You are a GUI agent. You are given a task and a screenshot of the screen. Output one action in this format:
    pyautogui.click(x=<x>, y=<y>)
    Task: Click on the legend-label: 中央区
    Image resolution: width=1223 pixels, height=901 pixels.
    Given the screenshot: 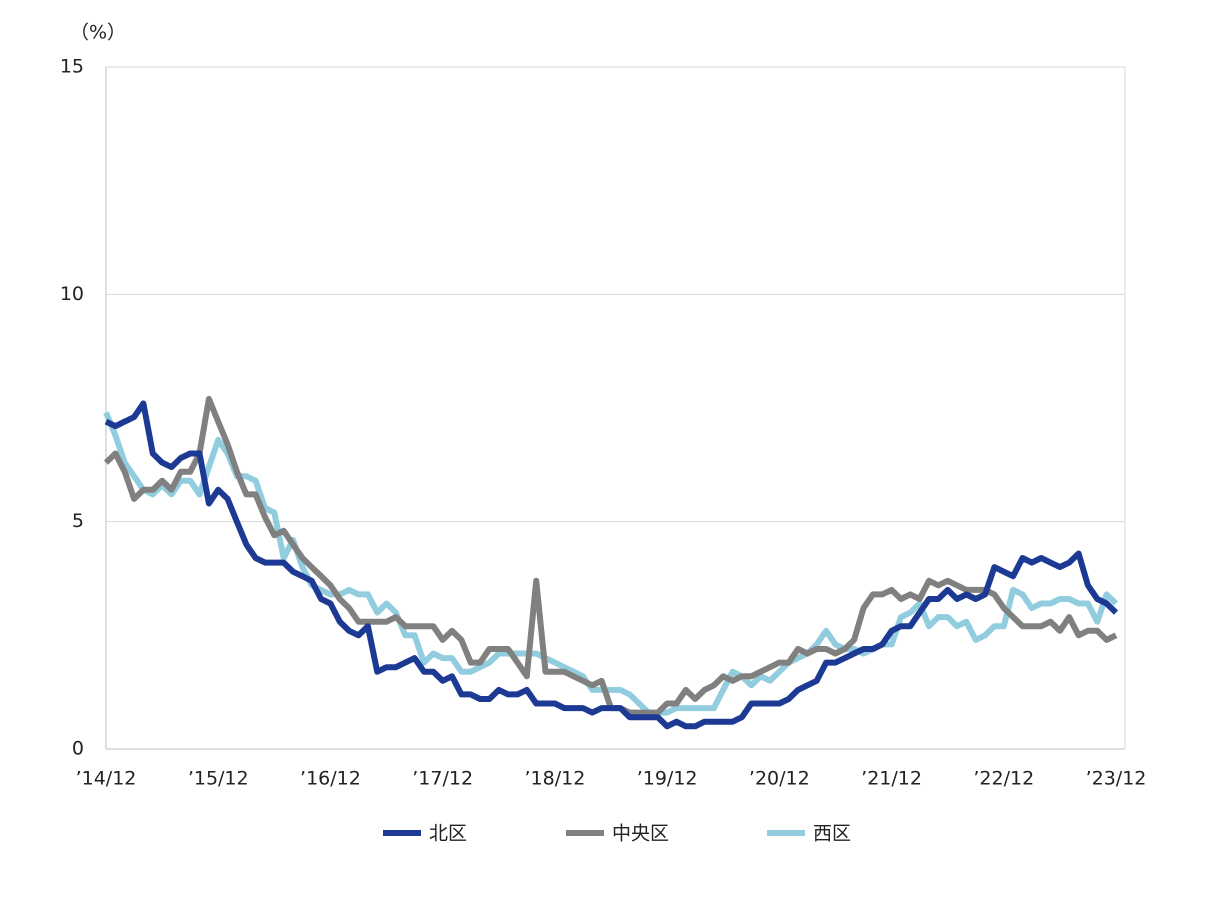 What is the action you would take?
    pyautogui.click(x=640, y=834)
    